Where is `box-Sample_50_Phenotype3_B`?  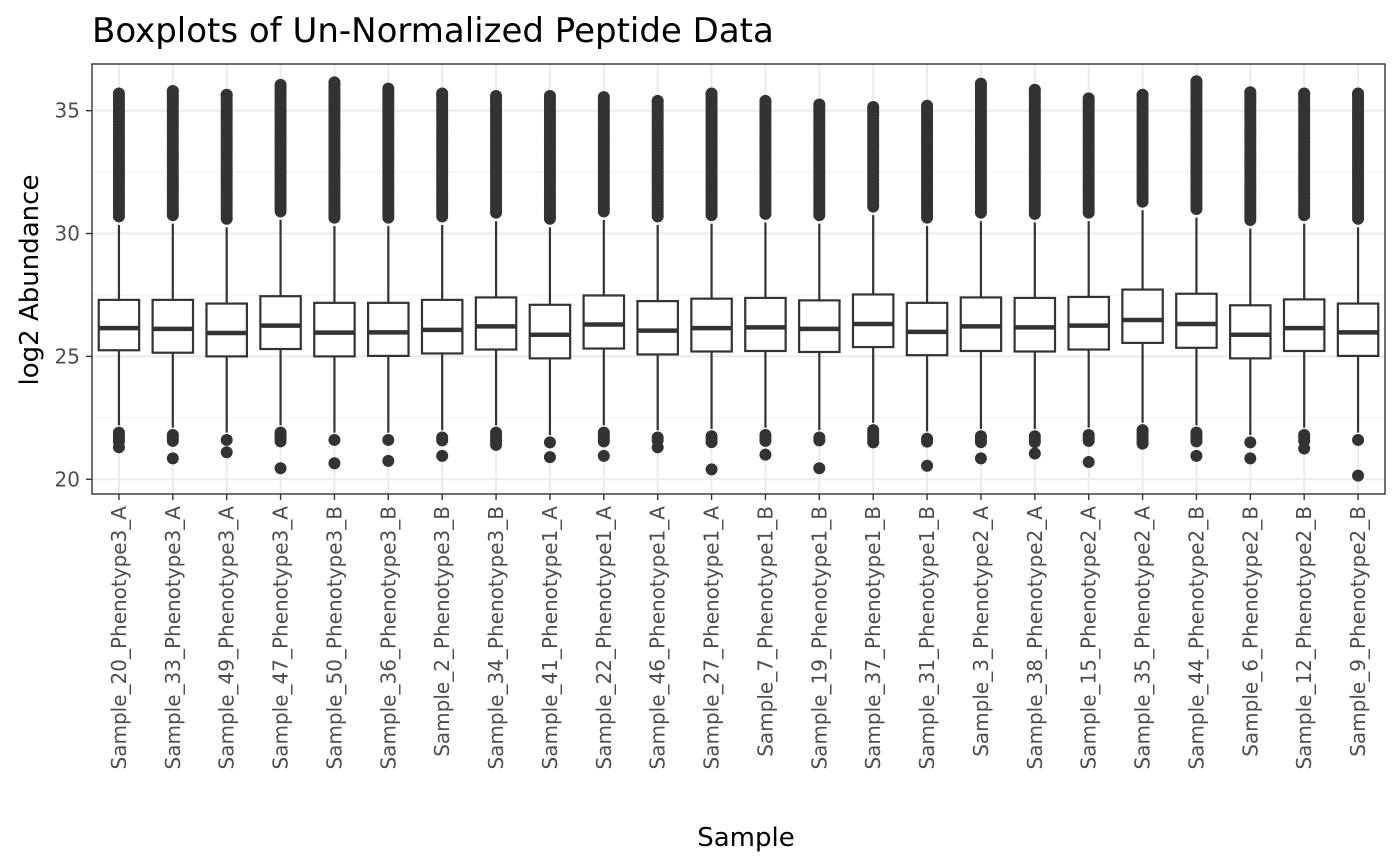 box-Sample_50_Phenotype3_B is located at coordinates (334, 273).